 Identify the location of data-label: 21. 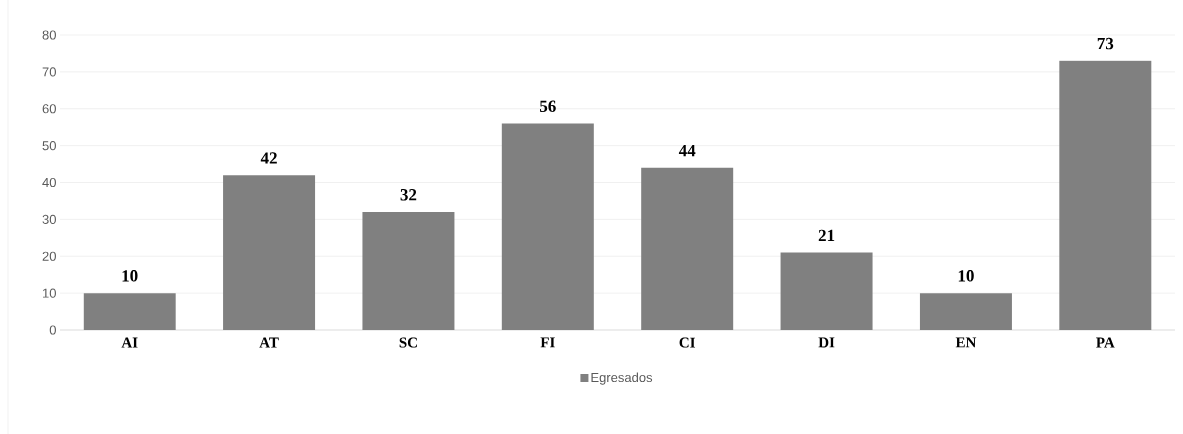
(826, 235).